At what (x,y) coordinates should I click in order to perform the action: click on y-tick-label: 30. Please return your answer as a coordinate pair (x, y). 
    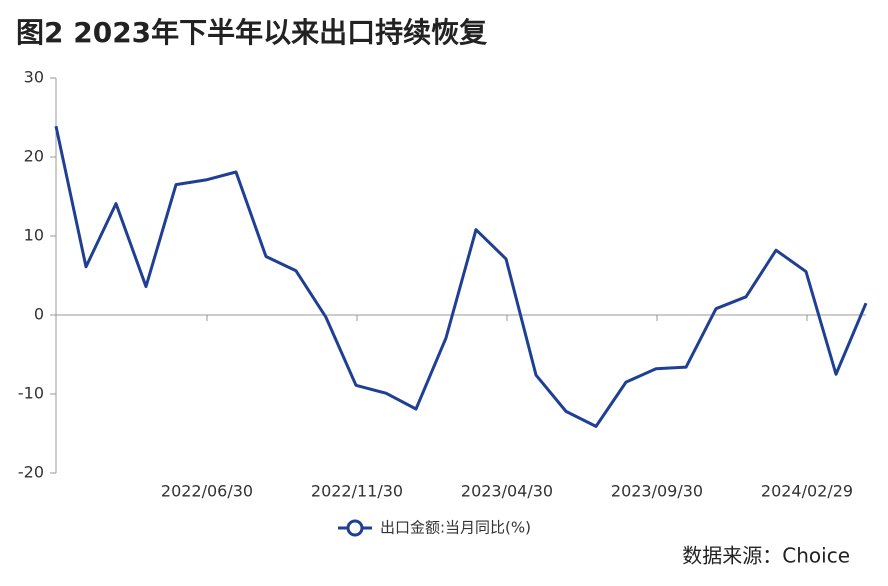
    Looking at the image, I should click on (34, 77).